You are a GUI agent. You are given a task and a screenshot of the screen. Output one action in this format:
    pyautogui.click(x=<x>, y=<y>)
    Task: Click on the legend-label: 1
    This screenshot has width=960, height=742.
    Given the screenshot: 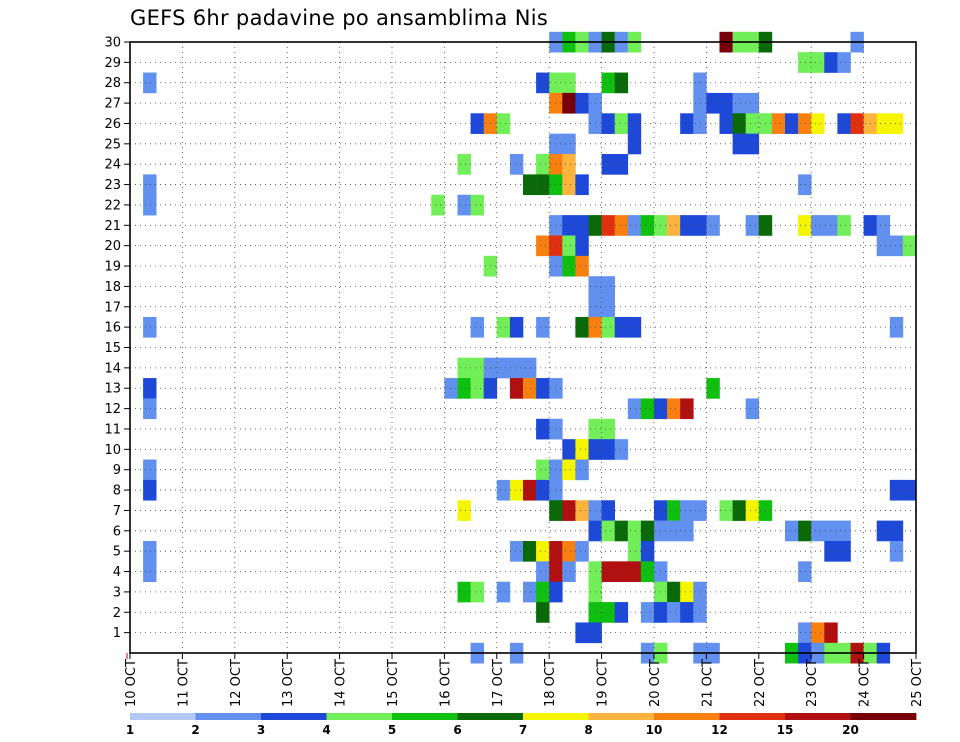 What is the action you would take?
    pyautogui.click(x=130, y=730)
    